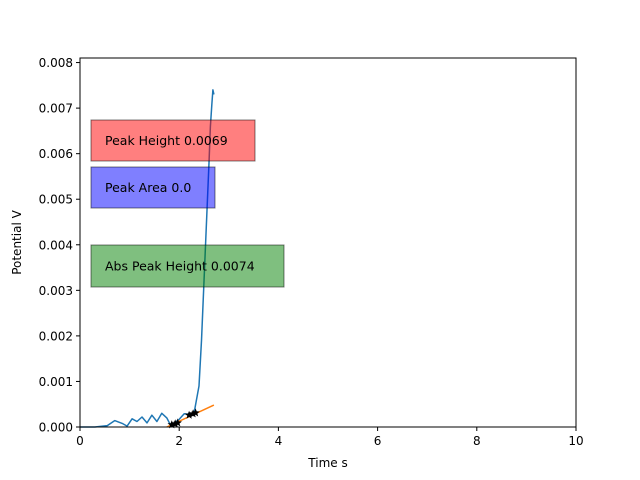 Image resolution: width=640 pixels, height=480 pixels. I want to click on y-tick-label: 0.001, so click(56, 382).